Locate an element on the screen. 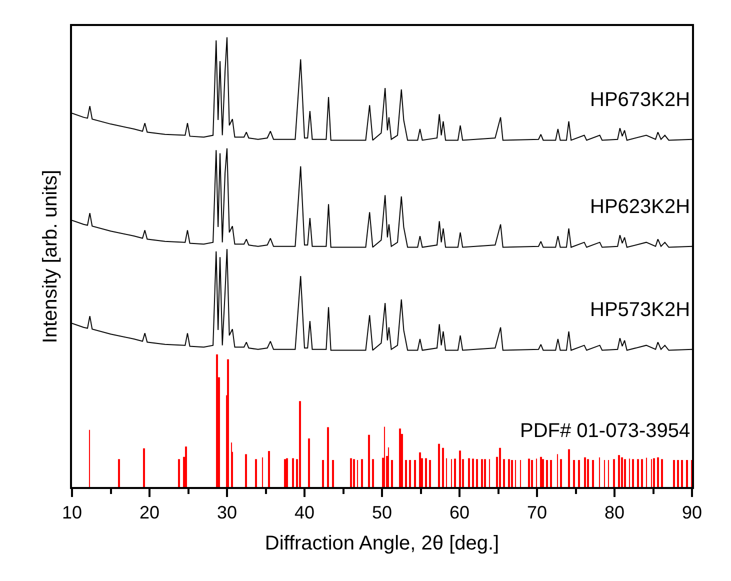 The height and width of the screenshot is (581, 731). x-tick-label: 30 is located at coordinates (227, 512).